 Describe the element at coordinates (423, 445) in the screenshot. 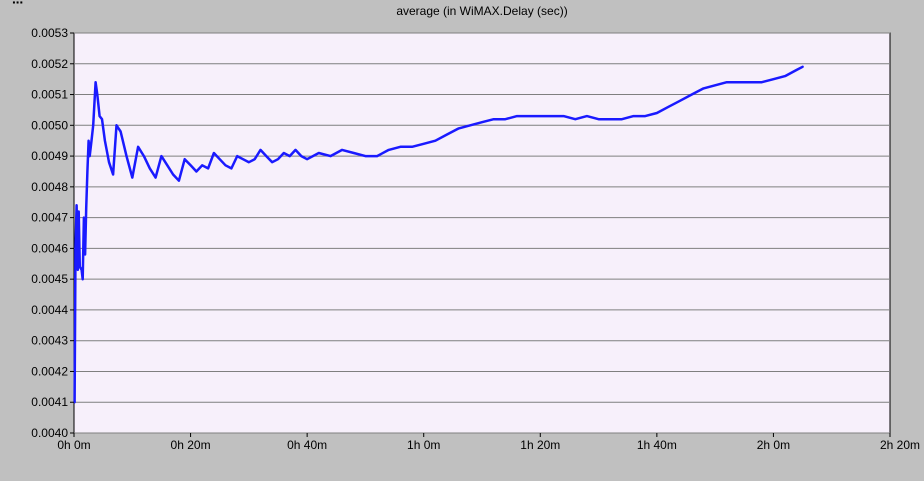

I see `x-tick-label: 1h 0m` at that location.